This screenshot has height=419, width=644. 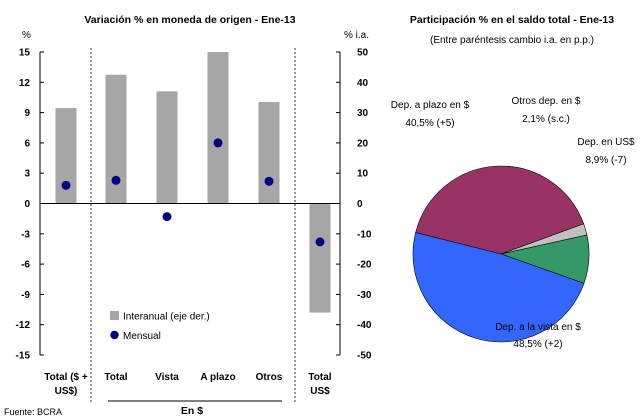 I want to click on left-axis-unit: %, so click(x=26, y=35).